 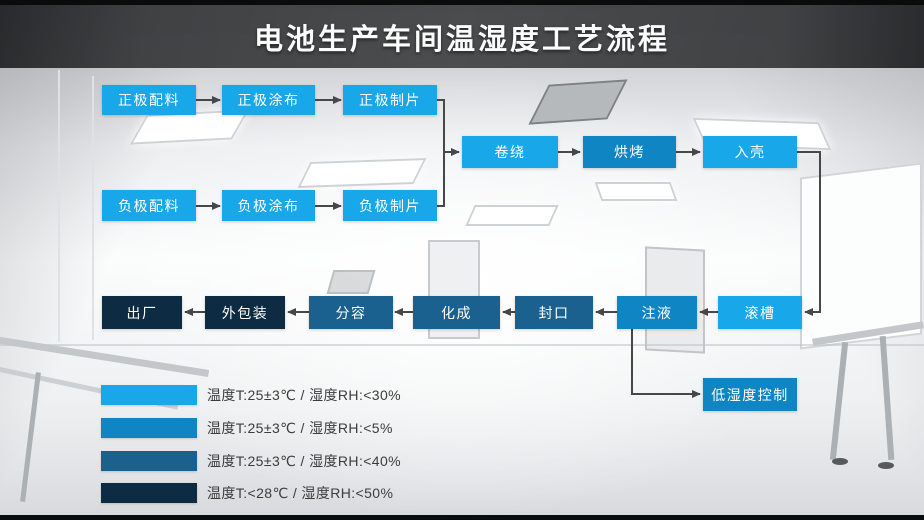 What do you see at coordinates (149, 493) in the screenshot?
I see `legend-swatch-rh50` at bounding box center [149, 493].